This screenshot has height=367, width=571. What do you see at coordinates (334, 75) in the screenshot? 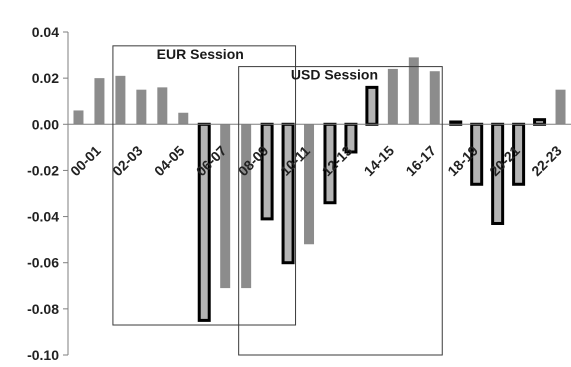
I see `session-label: USD Session` at bounding box center [334, 75].